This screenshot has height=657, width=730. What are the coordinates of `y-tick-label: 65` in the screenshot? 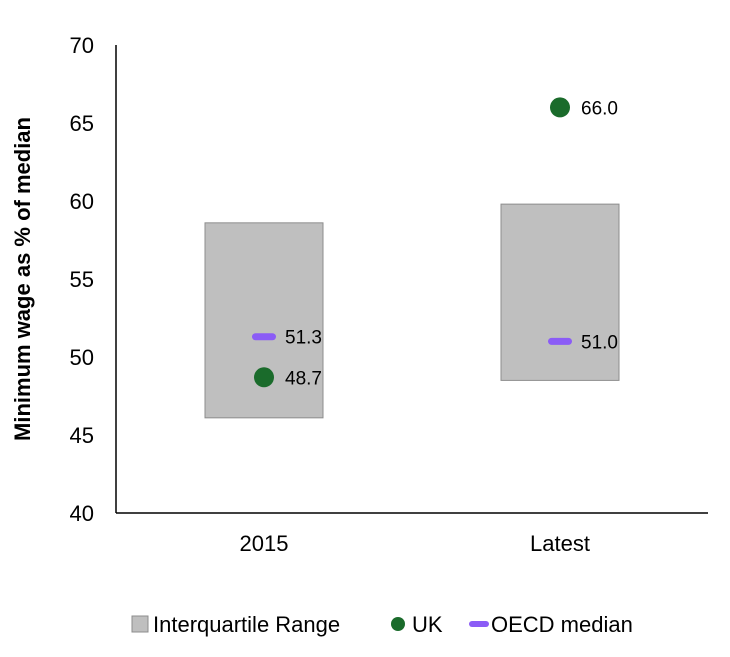 It's located at (82, 123).